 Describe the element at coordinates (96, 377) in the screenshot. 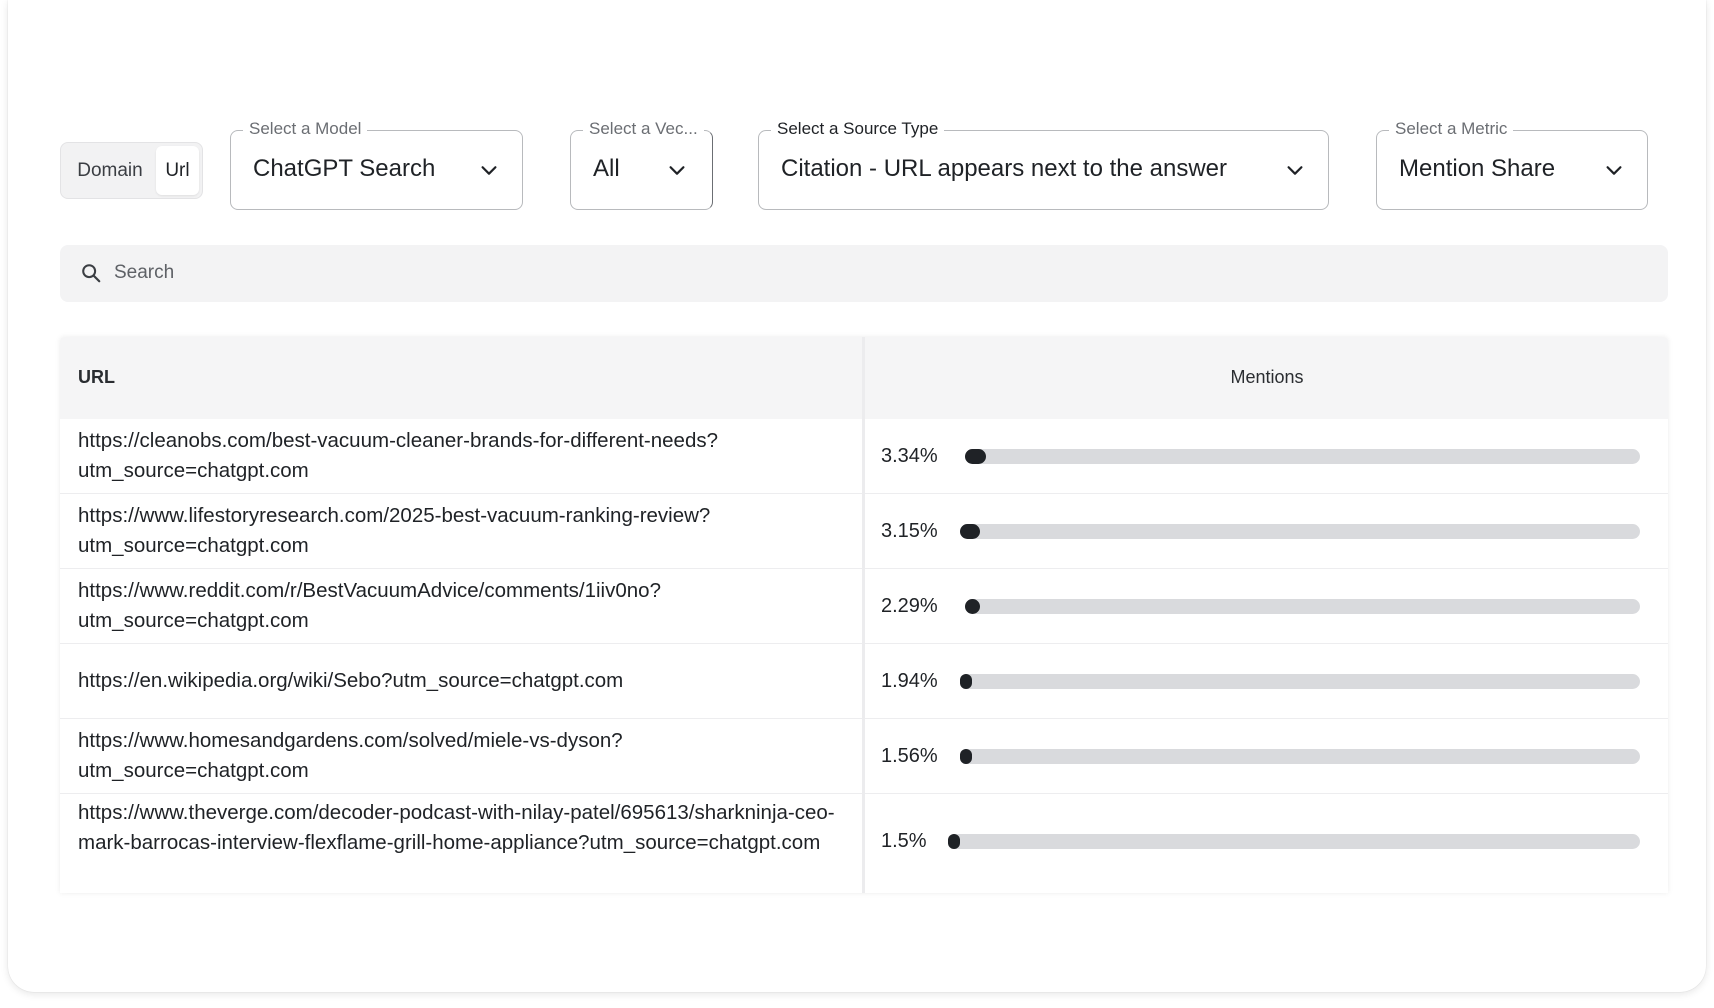

I see `column-header-url: URL` at that location.